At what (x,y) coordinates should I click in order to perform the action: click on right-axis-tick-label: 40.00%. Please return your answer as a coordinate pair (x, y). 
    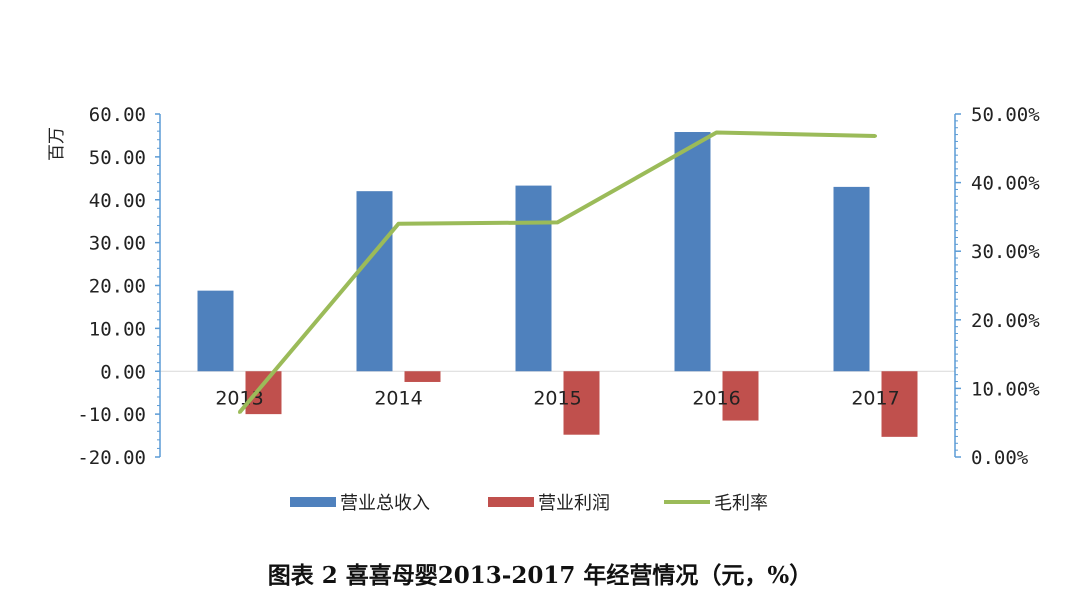
    Looking at the image, I should click on (1005, 184).